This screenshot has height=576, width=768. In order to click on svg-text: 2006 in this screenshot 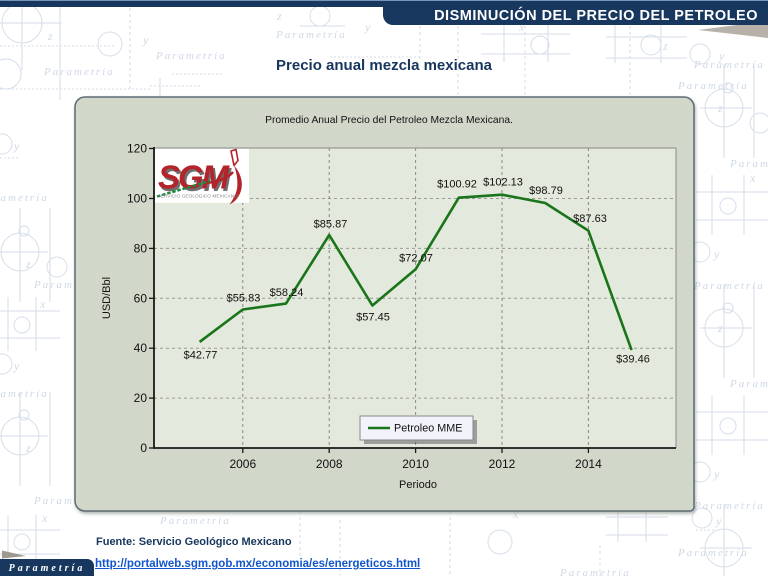, I will do `click(242, 464)`.